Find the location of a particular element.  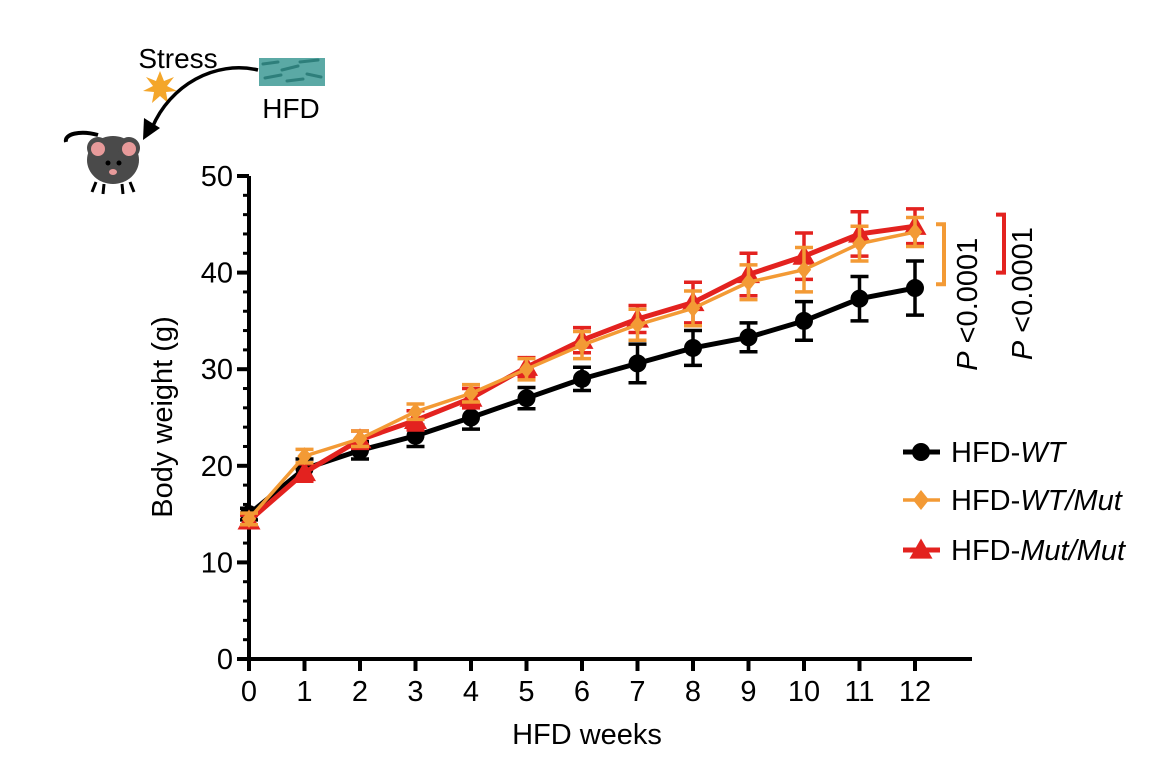

illustration: Stress HFD is located at coordinates (194, 119).